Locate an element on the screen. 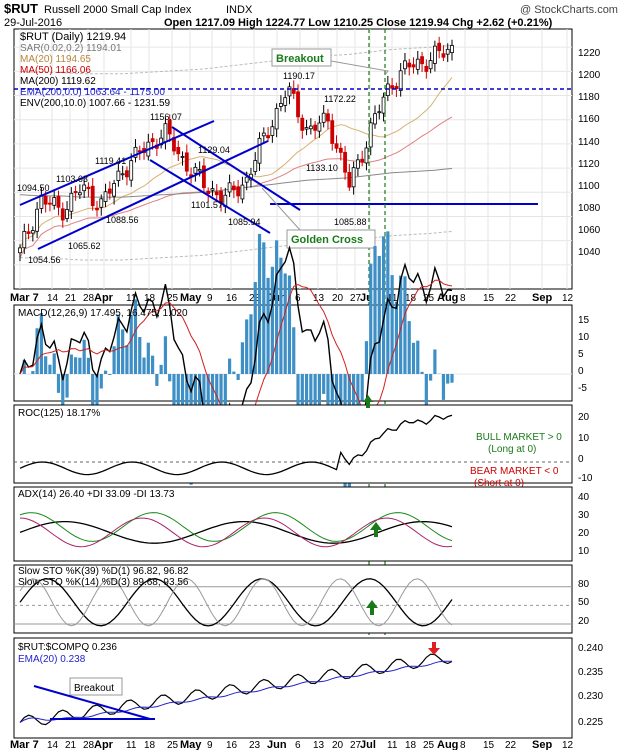  ratio-sell-arrow-icon is located at coordinates (434, 648).